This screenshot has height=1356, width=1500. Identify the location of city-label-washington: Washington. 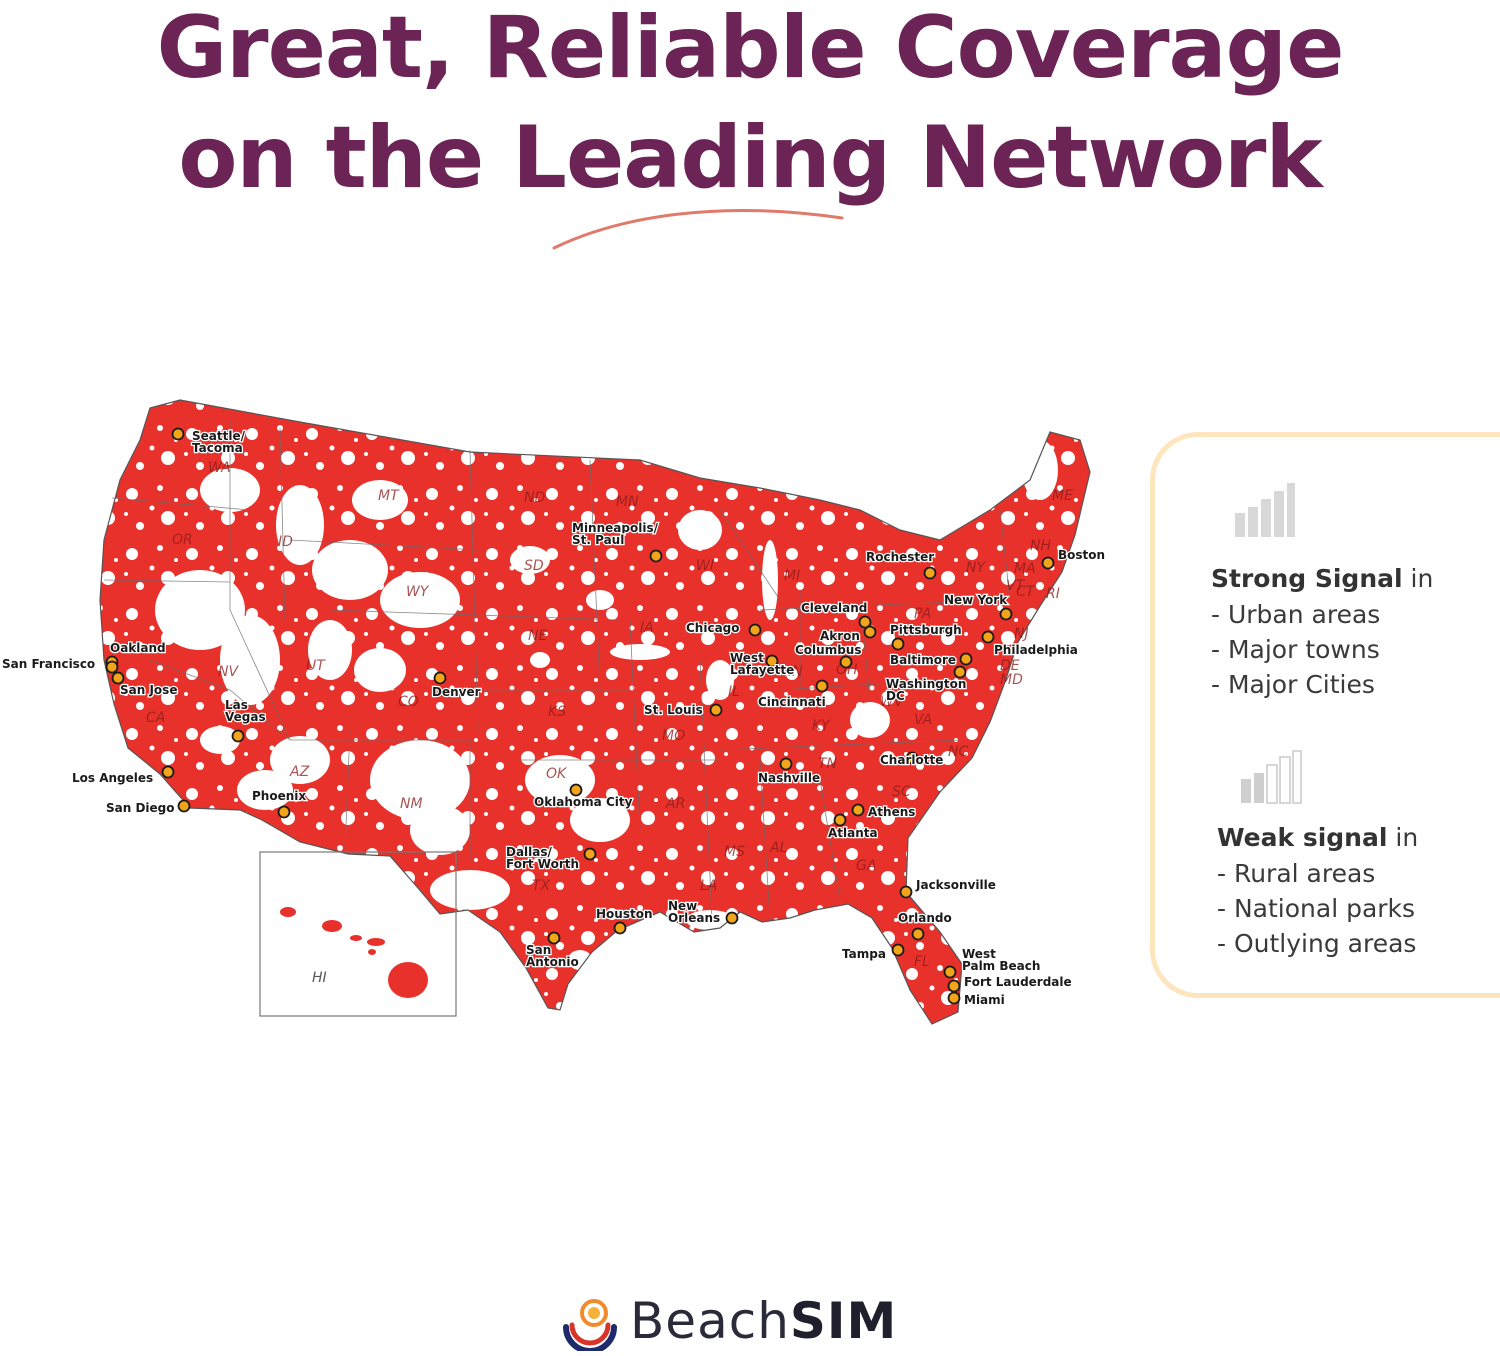
(926, 684).